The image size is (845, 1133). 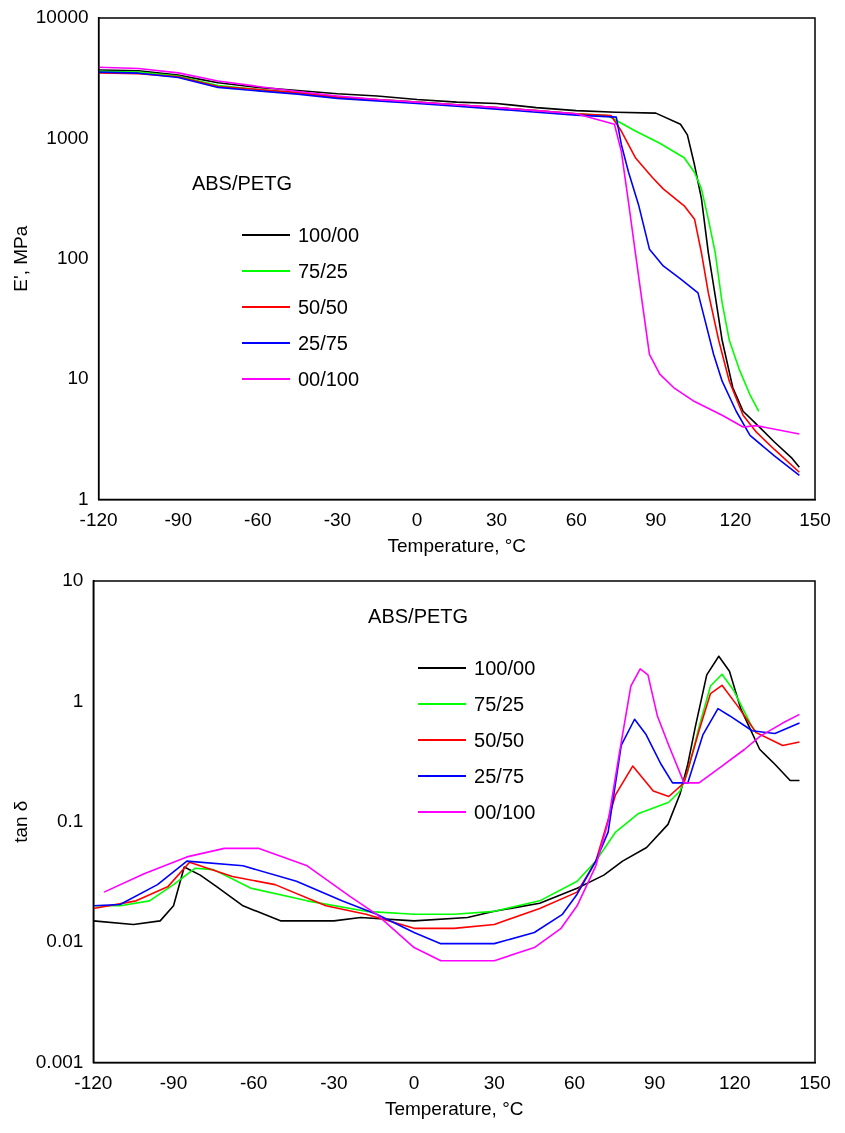 I want to click on y-axis-title: tan δ, so click(x=20, y=821).